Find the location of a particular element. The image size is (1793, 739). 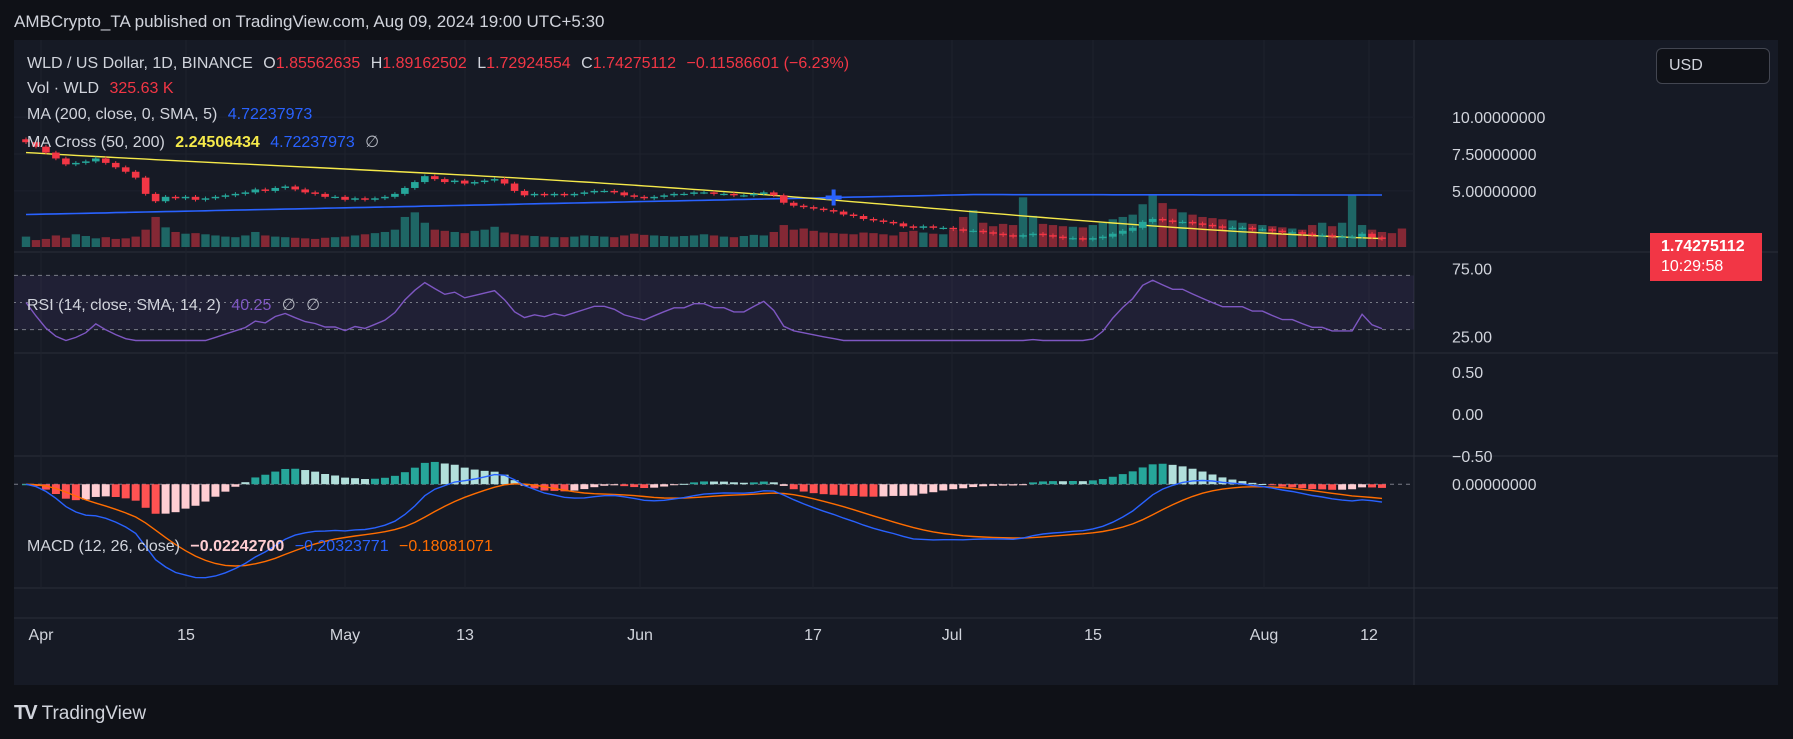

volume-legend: Vol · WLD 325.63 K is located at coordinates (103, 89).